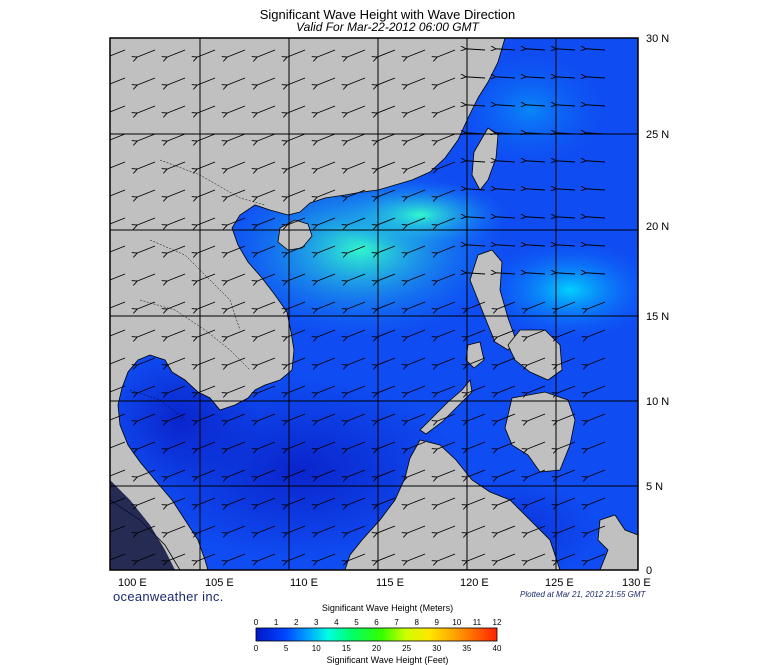 The image size is (775, 665). Describe the element at coordinates (356, 622) in the screenshot. I see `legend-meter-tick: 5` at that location.